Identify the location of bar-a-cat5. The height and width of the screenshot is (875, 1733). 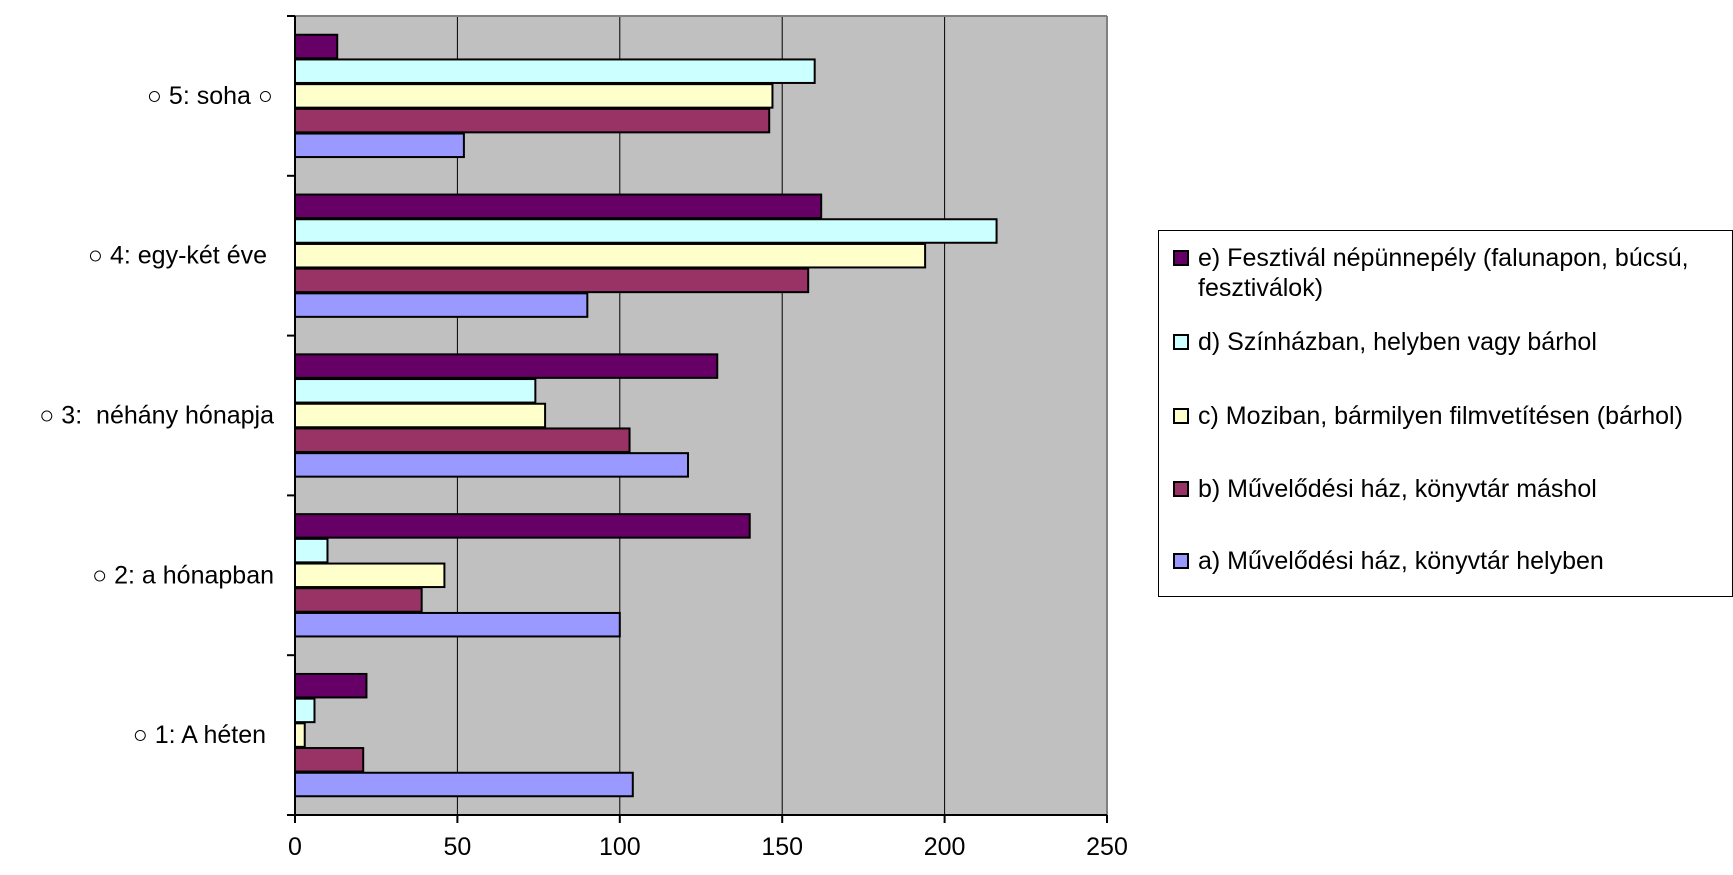
(379, 145).